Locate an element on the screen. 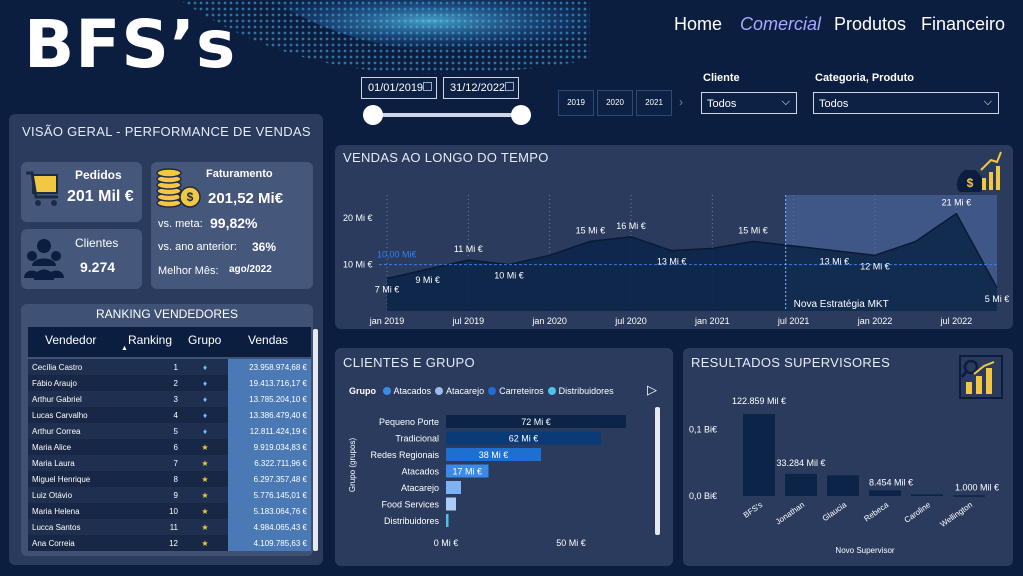  table-row: Lucas Carvalho 4 ♦ 13.386.479,40 € is located at coordinates (169, 415).